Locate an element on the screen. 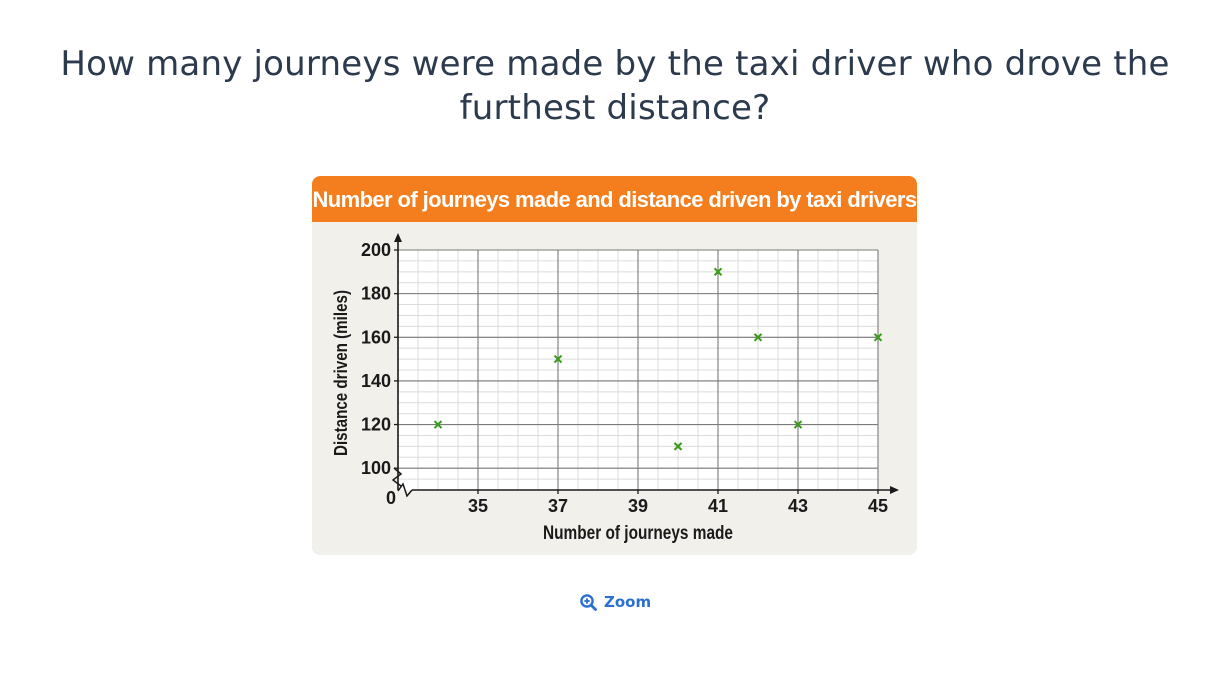 This screenshot has width=1230, height=673. origin-label: 0 is located at coordinates (391, 498).